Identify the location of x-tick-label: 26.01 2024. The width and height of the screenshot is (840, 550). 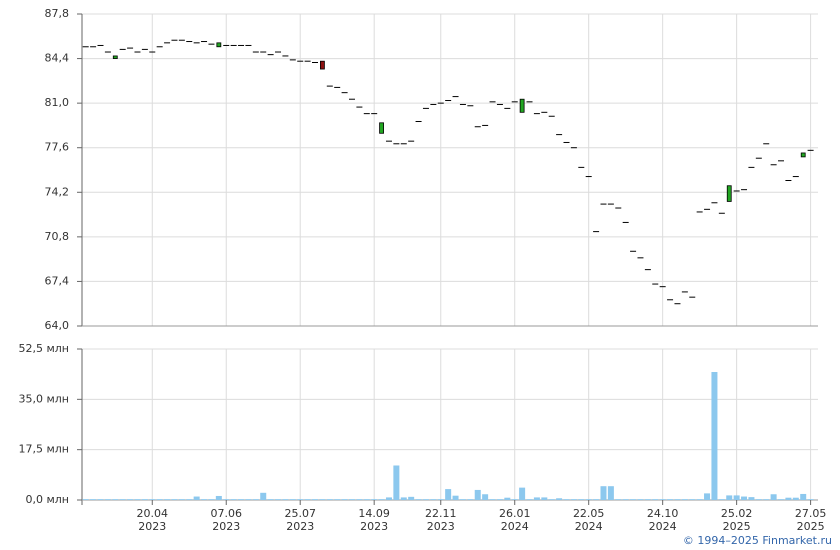
(514, 520).